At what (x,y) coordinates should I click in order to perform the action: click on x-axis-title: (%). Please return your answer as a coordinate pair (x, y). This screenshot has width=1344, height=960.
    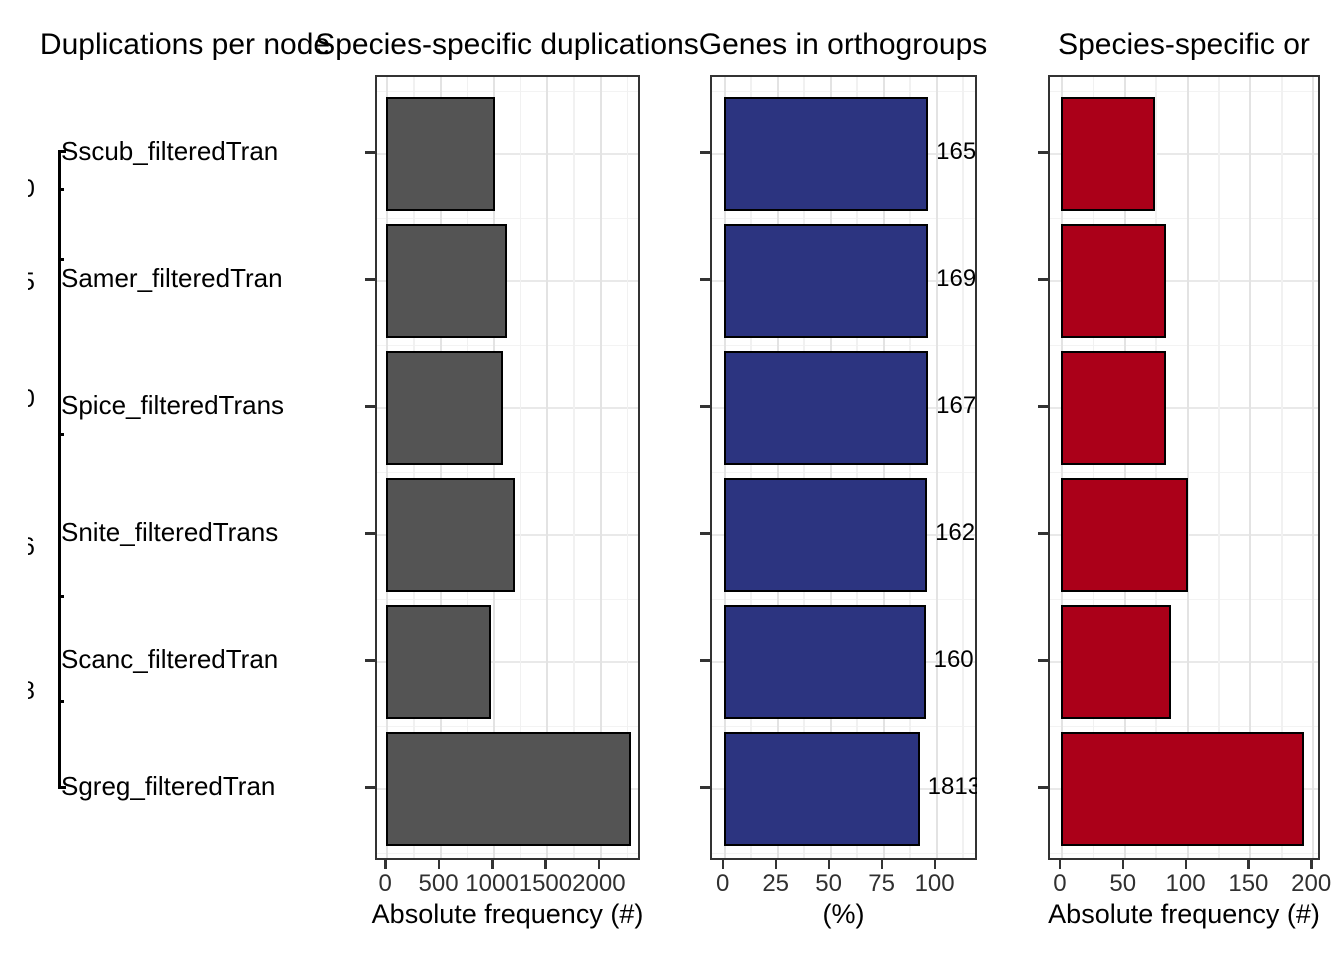
    Looking at the image, I should click on (843, 914).